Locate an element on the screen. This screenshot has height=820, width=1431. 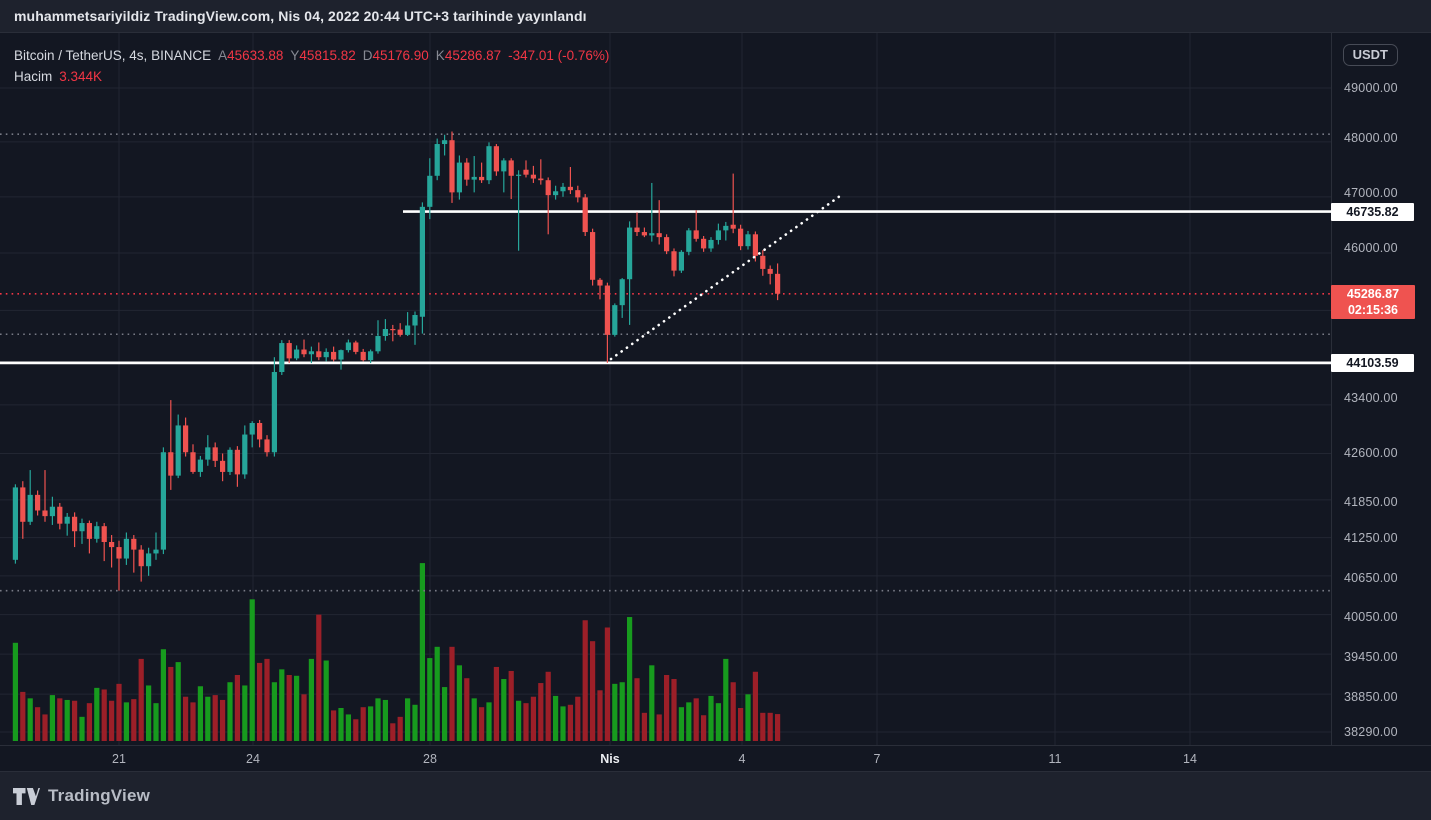
trendline-dotted is located at coordinates (725, 277).